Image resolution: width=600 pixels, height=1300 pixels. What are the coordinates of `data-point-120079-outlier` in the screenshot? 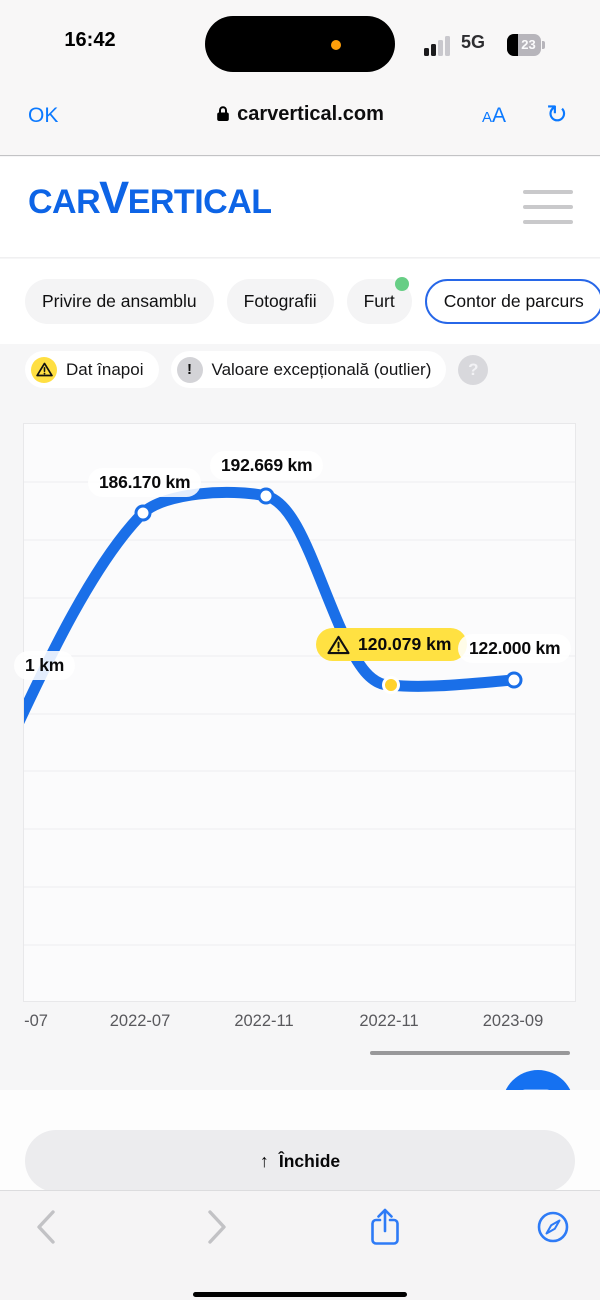 It's located at (391, 685).